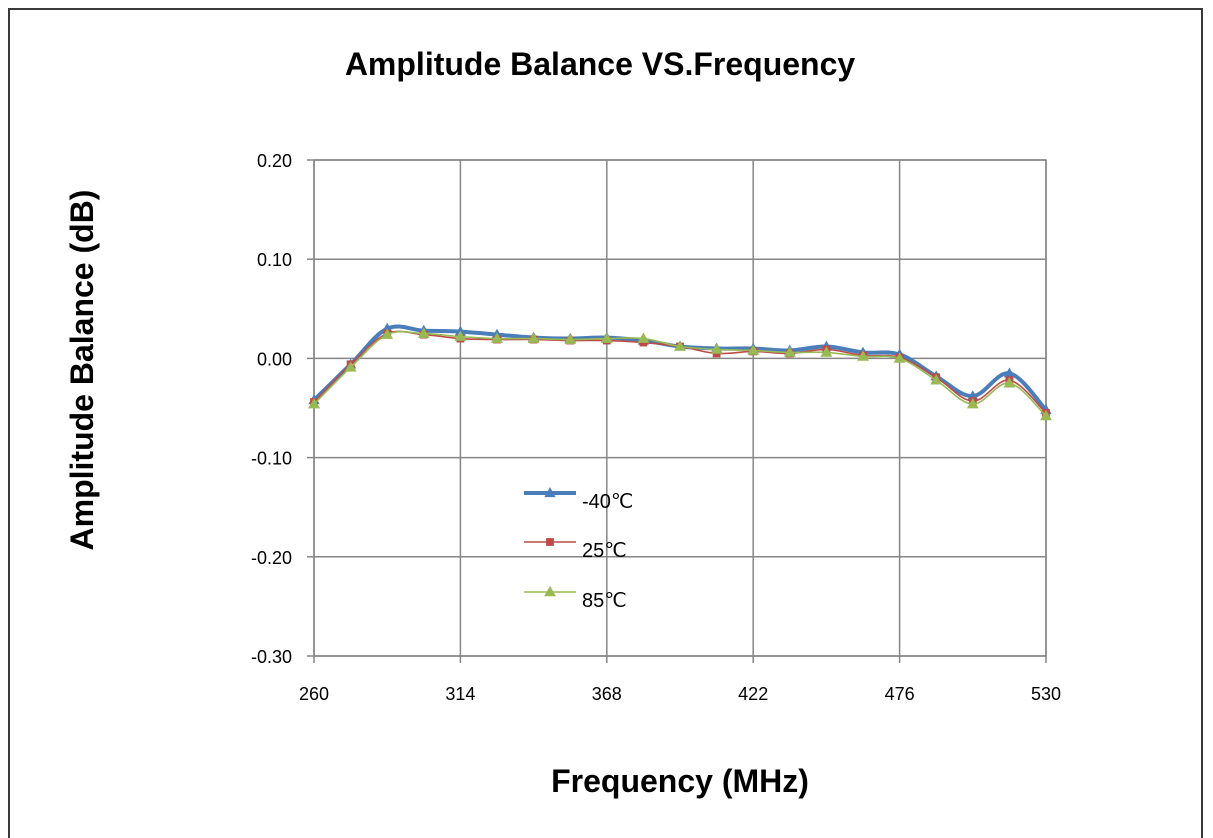 The width and height of the screenshot is (1213, 838). Describe the element at coordinates (274, 359) in the screenshot. I see `y-tick-label: 0.00` at that location.